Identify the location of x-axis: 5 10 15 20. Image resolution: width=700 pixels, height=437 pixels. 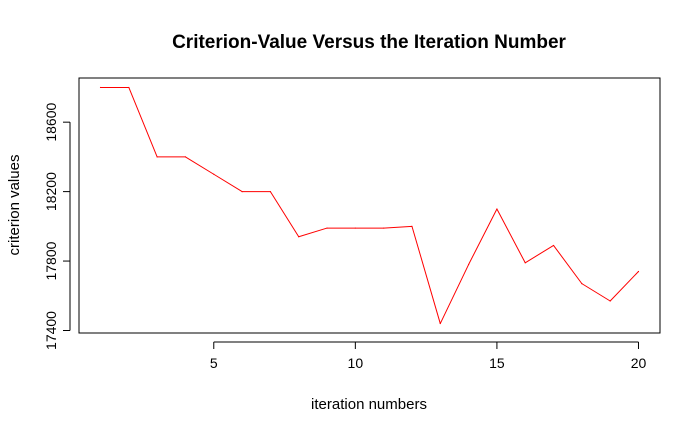
(428, 356).